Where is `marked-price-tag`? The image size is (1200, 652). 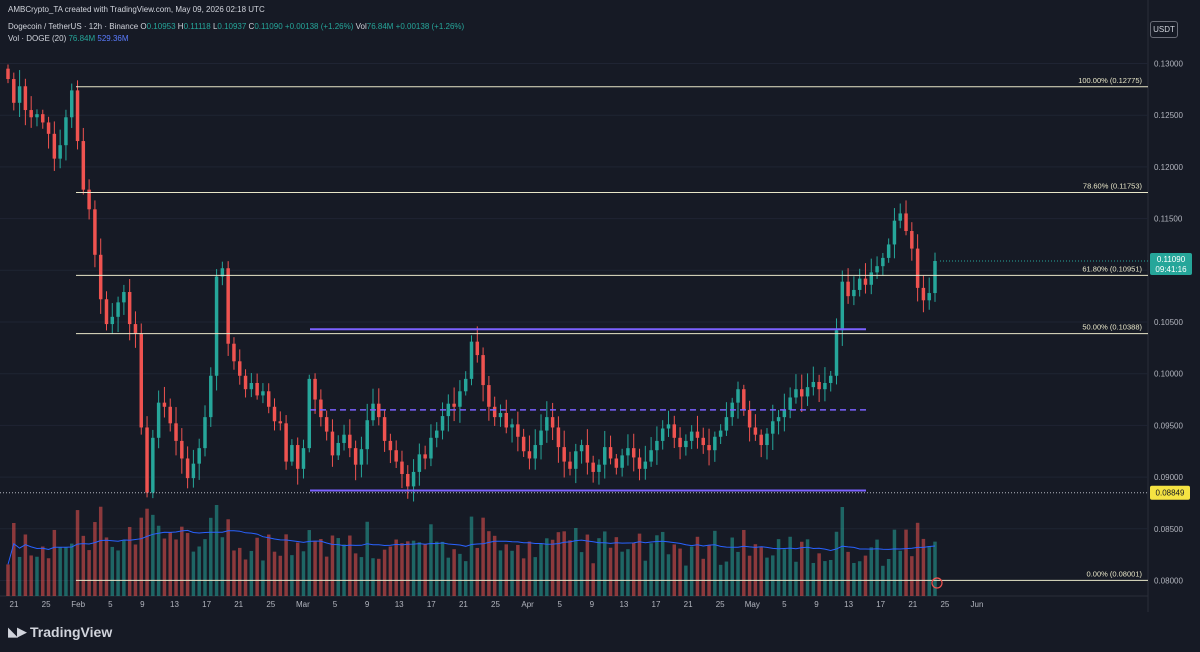
marked-price-tag is located at coordinates (1170, 492).